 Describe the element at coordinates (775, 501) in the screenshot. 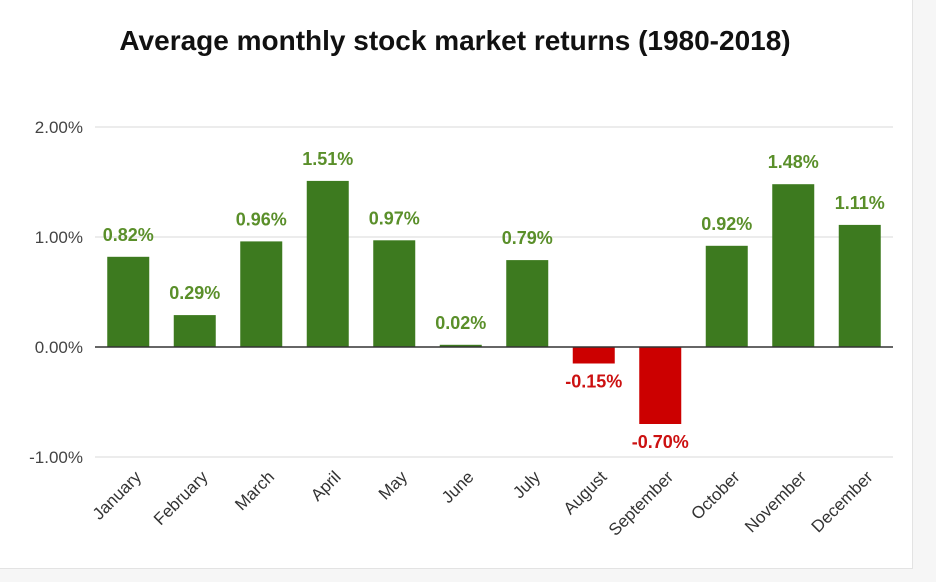

I see `category-label-november: November` at that location.